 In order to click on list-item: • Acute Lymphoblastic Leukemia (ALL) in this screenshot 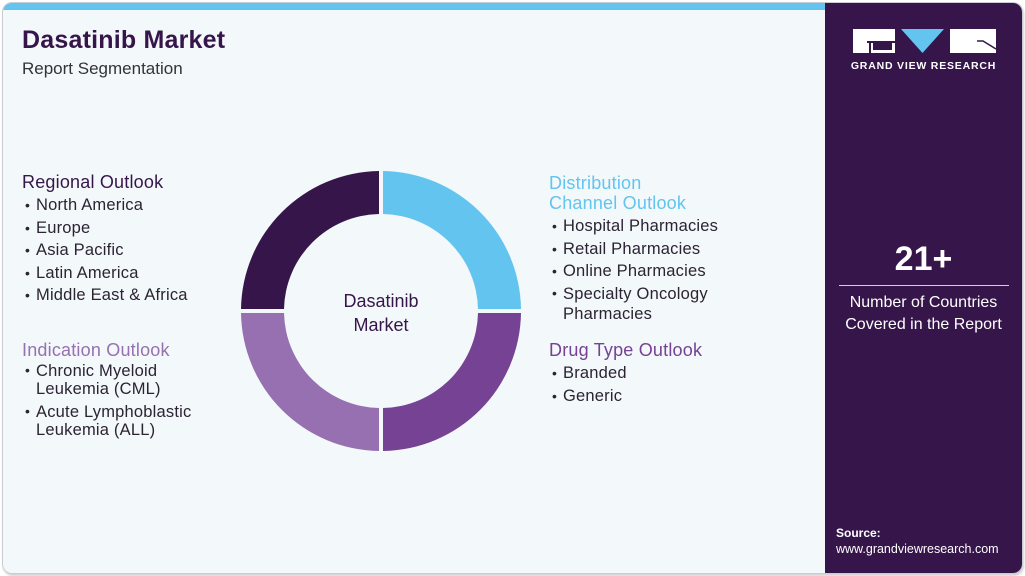, I will do `click(108, 421)`.